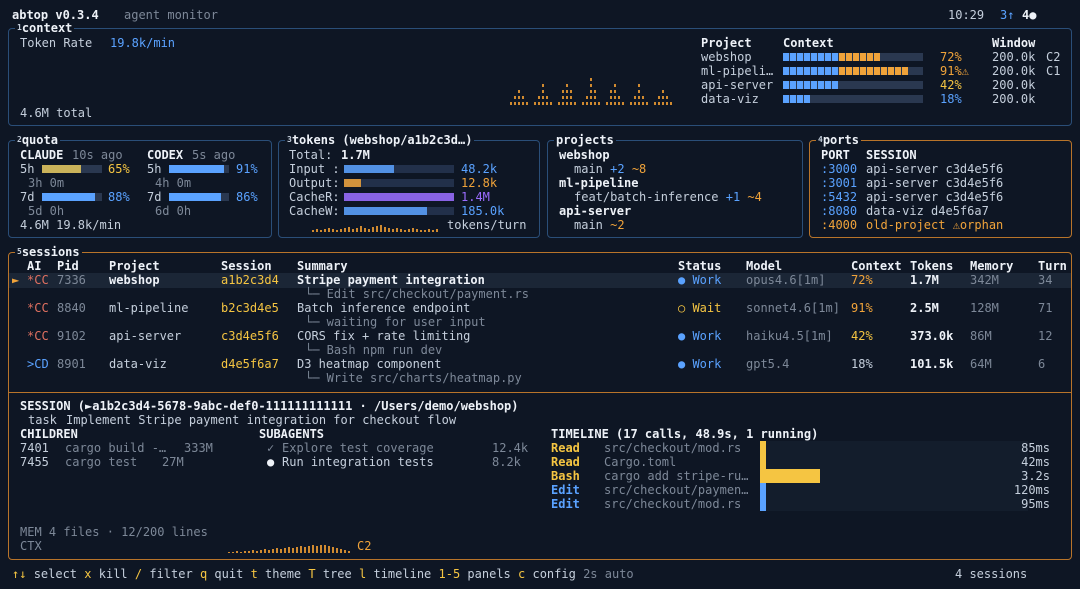  Describe the element at coordinates (793, 308) in the screenshot. I see `session-model: sonnet4.6[1m]` at that location.